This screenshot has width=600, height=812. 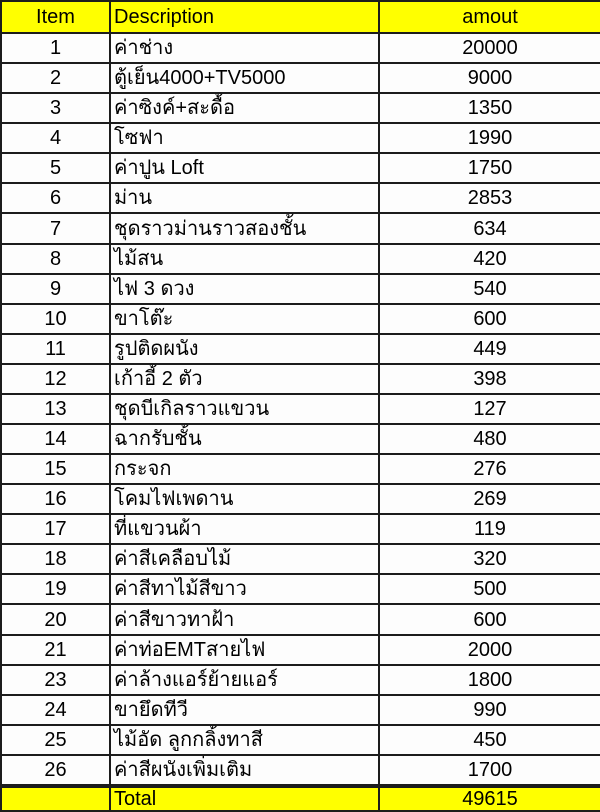 I want to click on amount-cell: 119, so click(x=489, y=529).